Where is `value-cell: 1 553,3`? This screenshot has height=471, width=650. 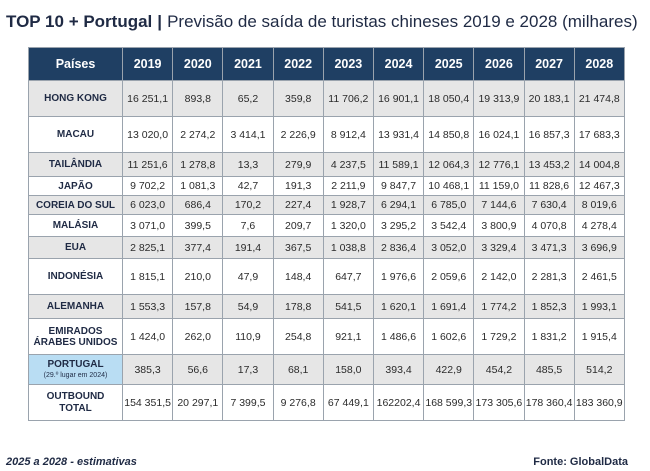 value-cell: 1 553,3 is located at coordinates (147, 306).